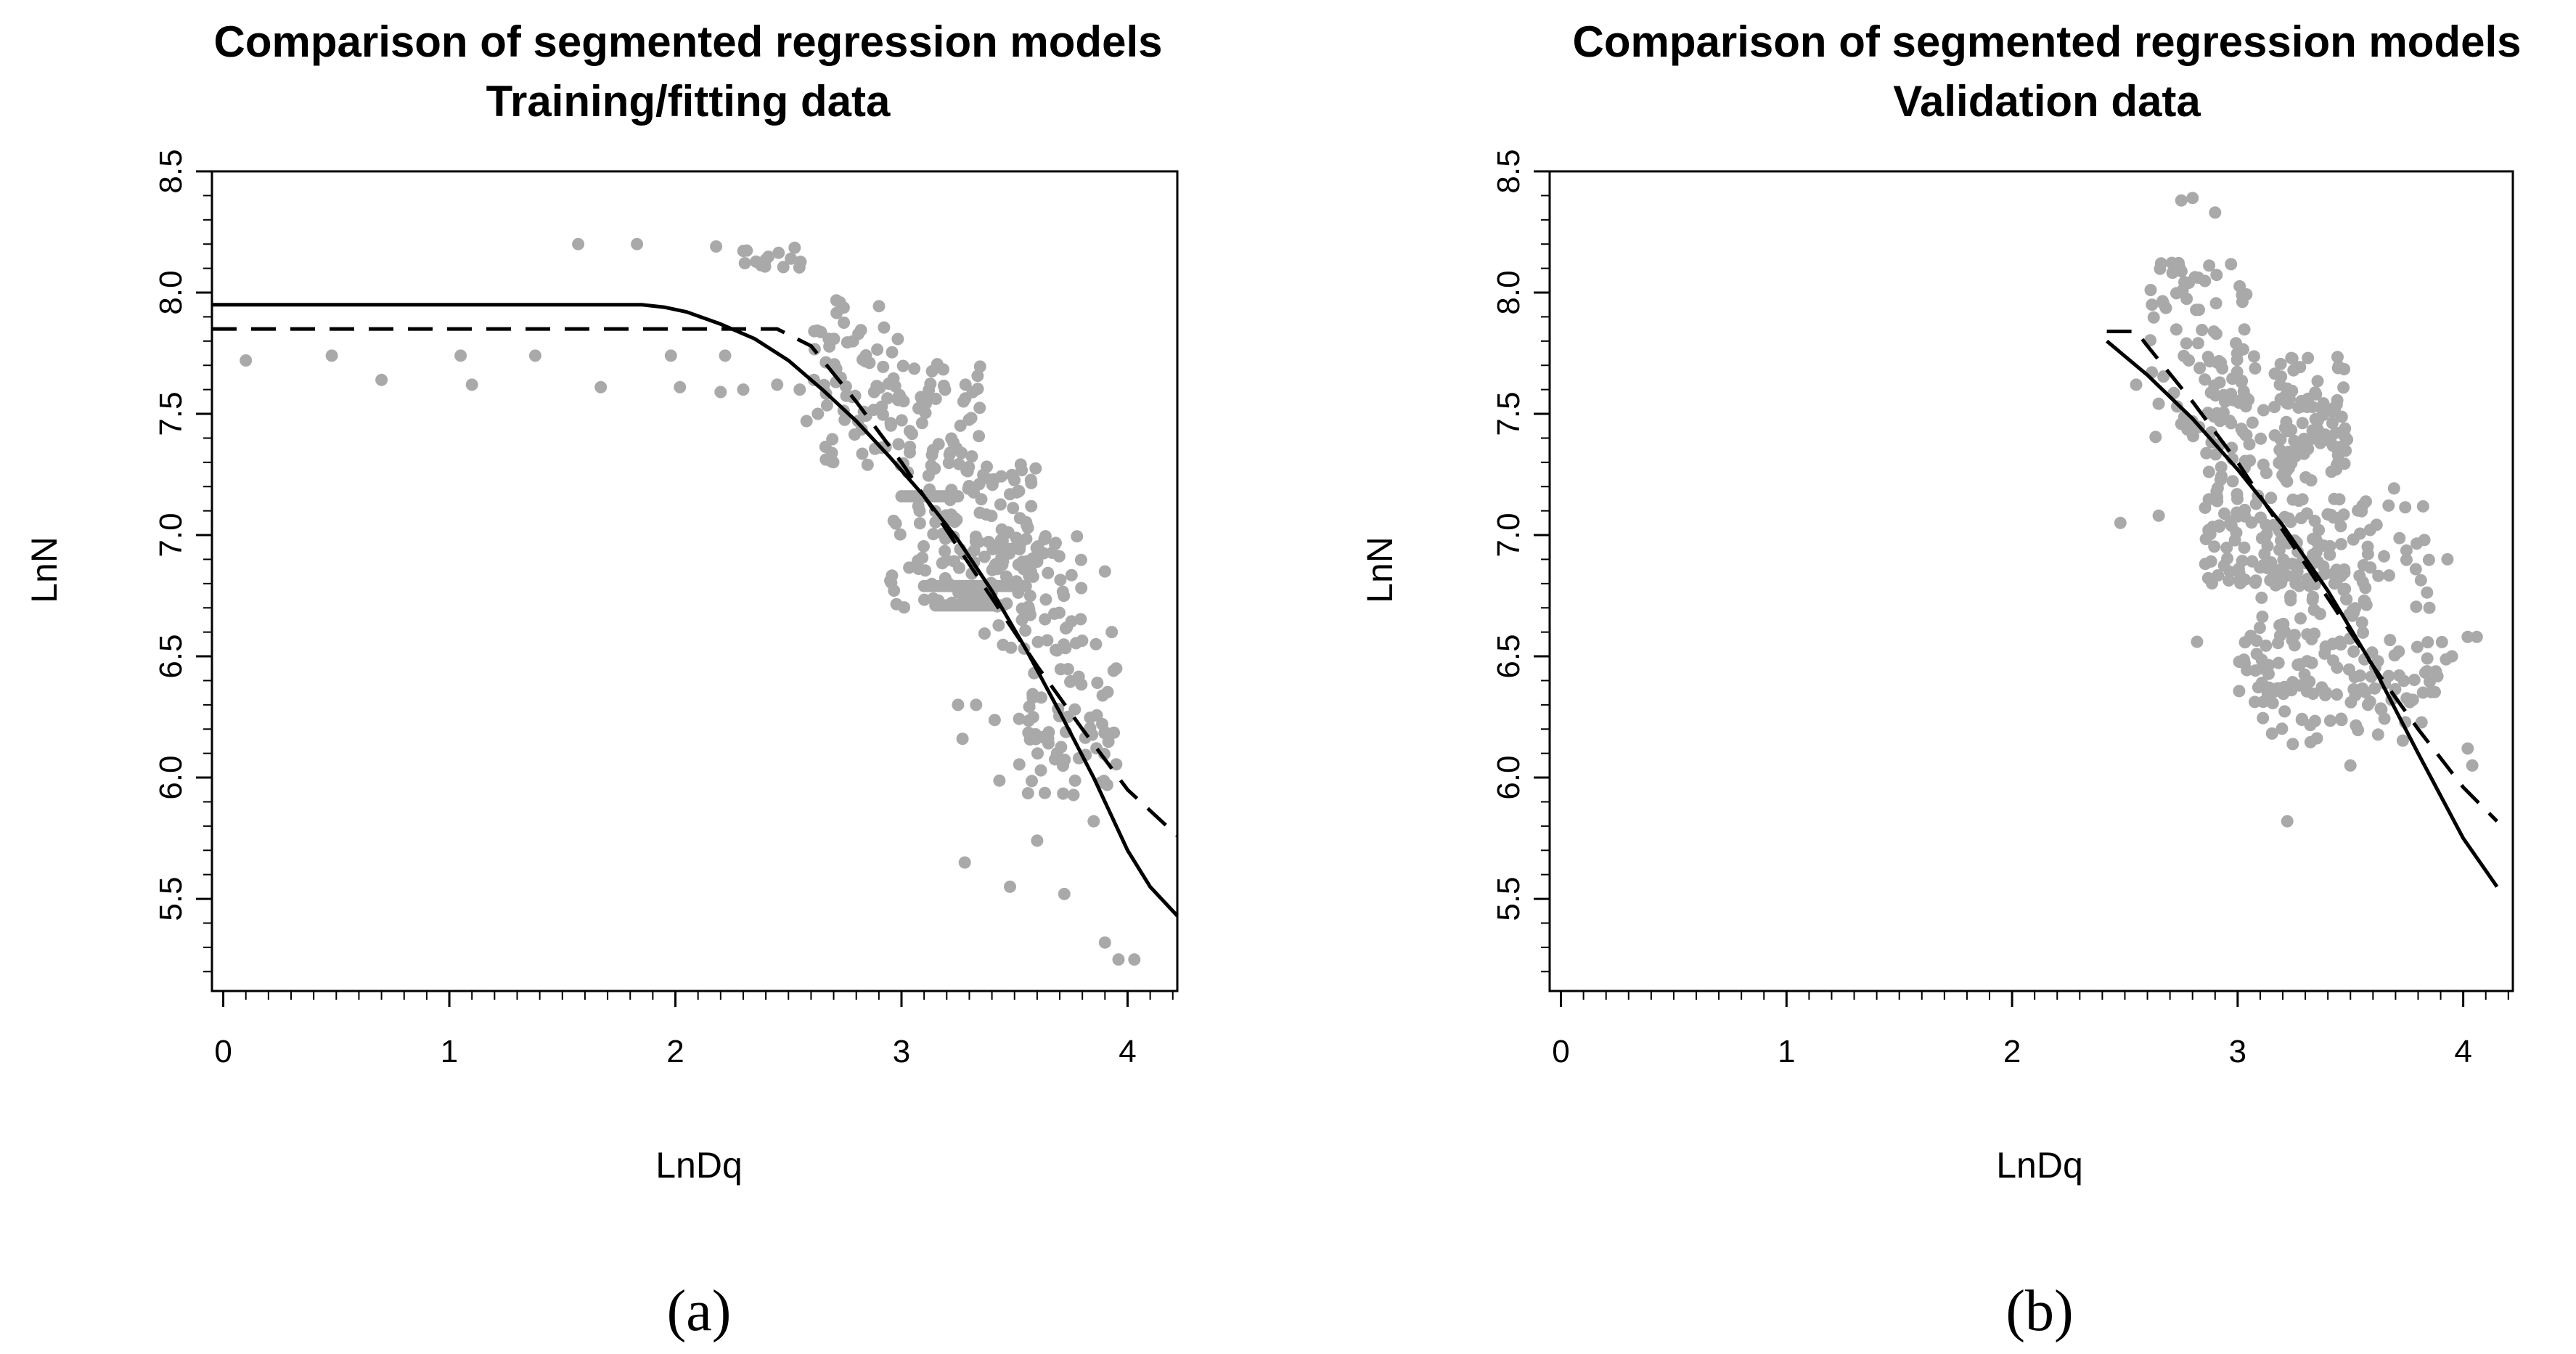  Describe the element at coordinates (1128, 1051) in the screenshot. I see `x-tick-label: 4` at that location.